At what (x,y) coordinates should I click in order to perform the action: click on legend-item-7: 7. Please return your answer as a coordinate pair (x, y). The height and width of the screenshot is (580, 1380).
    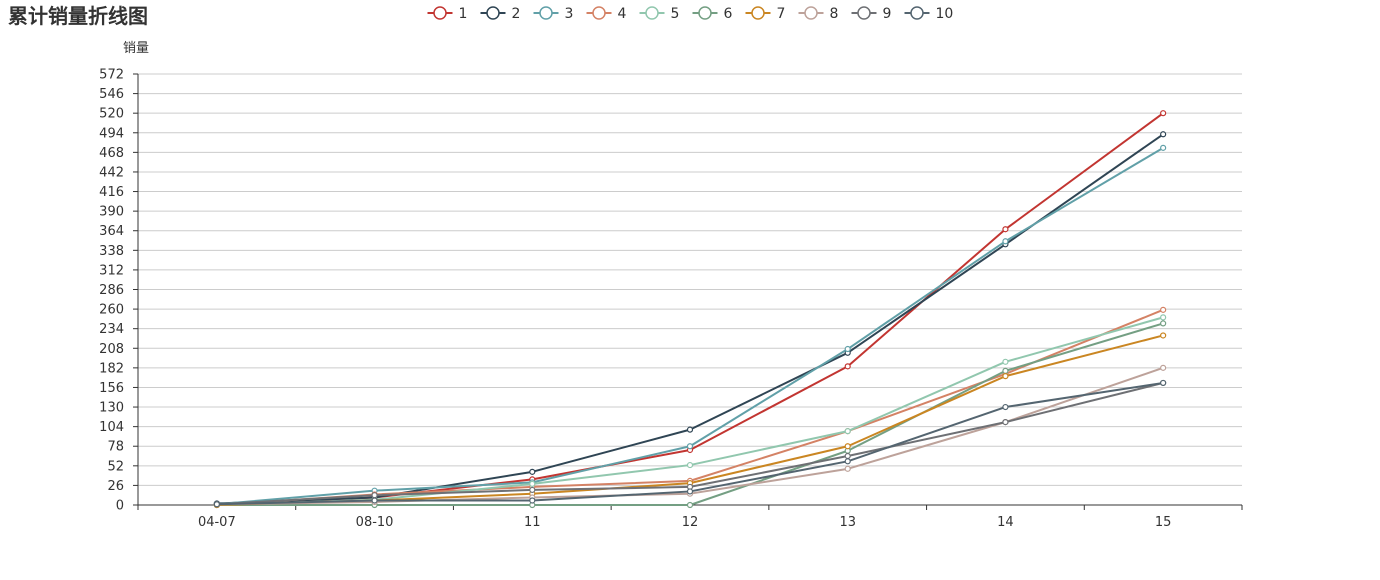
    Looking at the image, I should click on (765, 14).